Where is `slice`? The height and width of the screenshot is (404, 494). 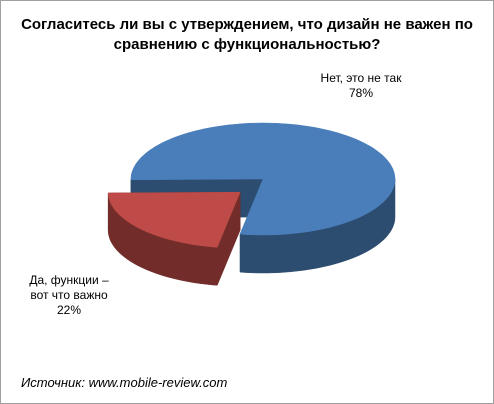 slice is located at coordinates (174, 219).